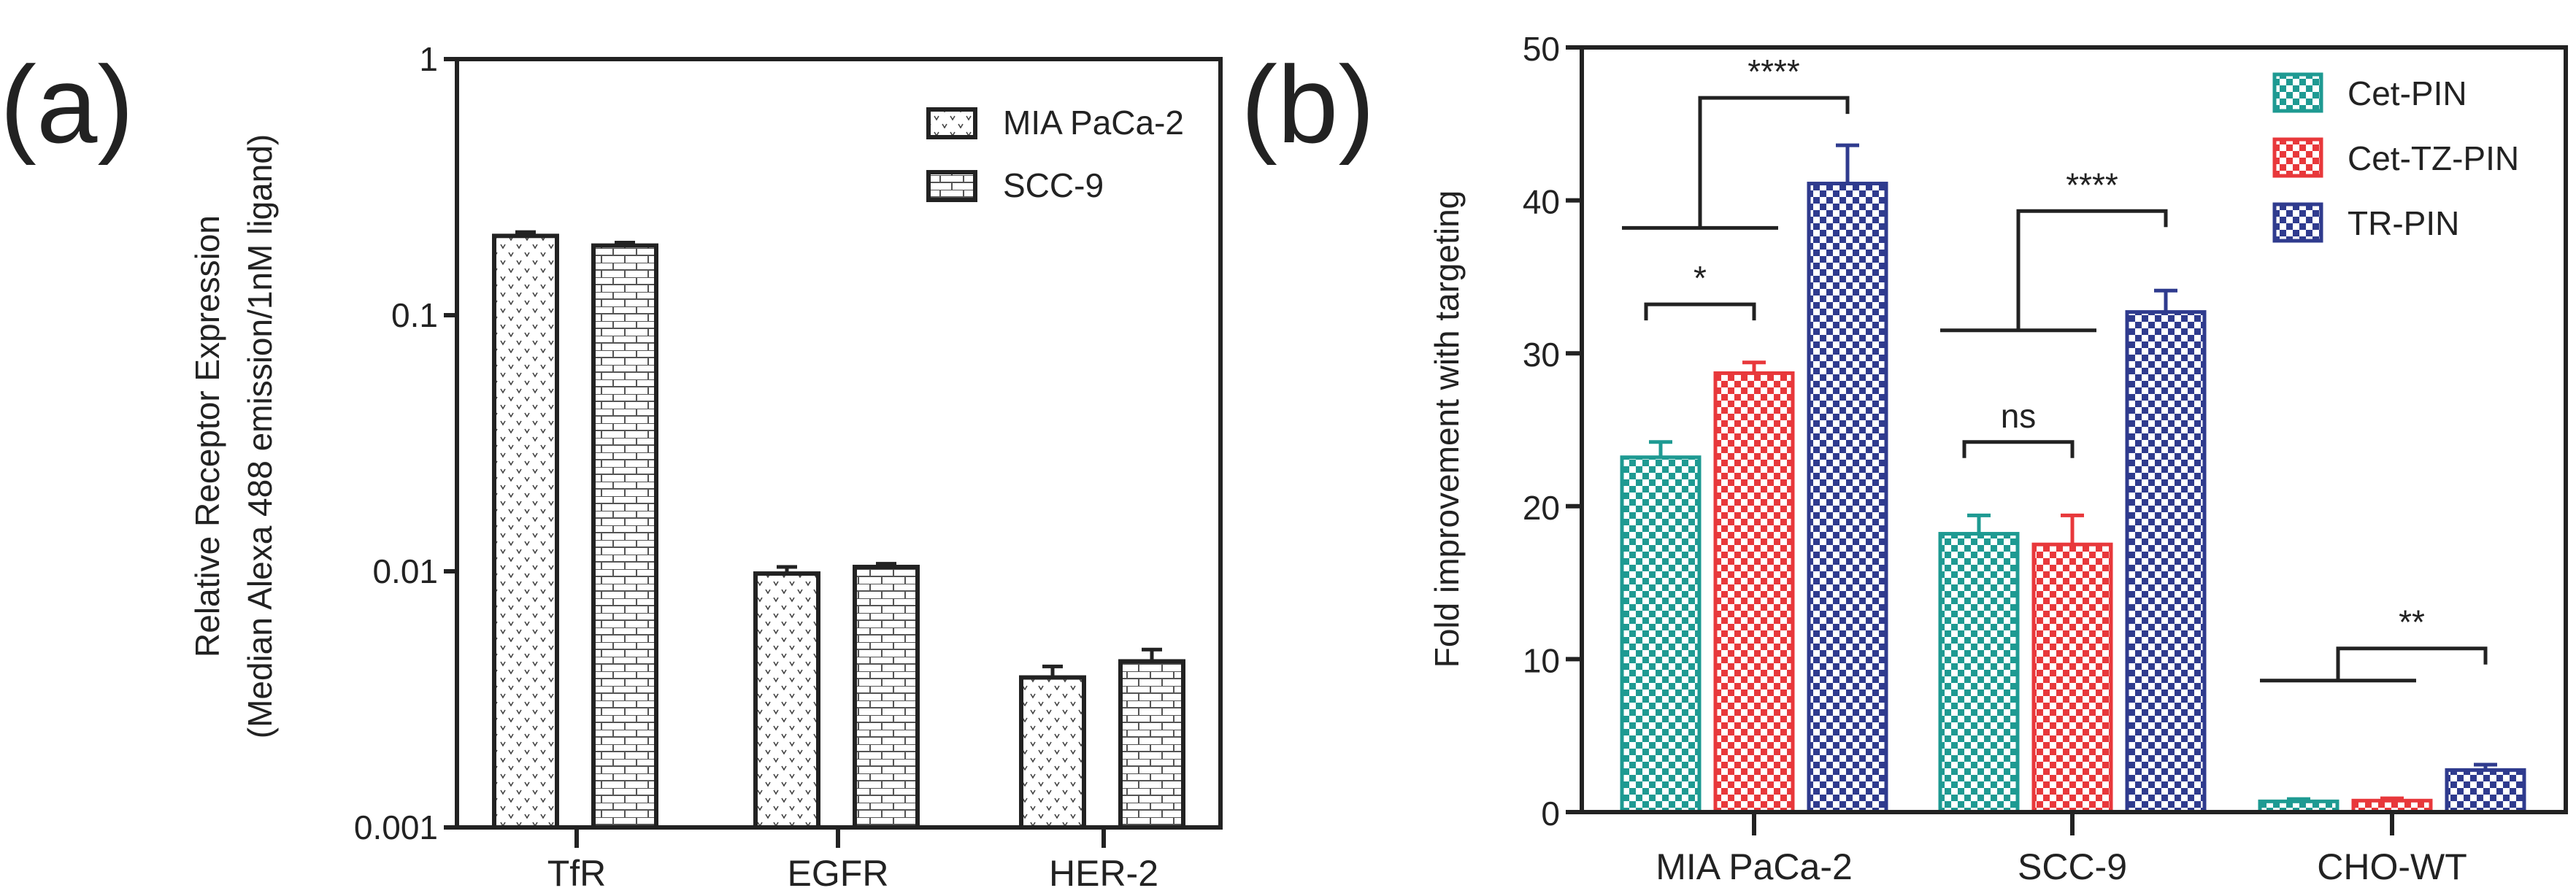  I want to click on y-tick-label: 30, so click(1541, 355).